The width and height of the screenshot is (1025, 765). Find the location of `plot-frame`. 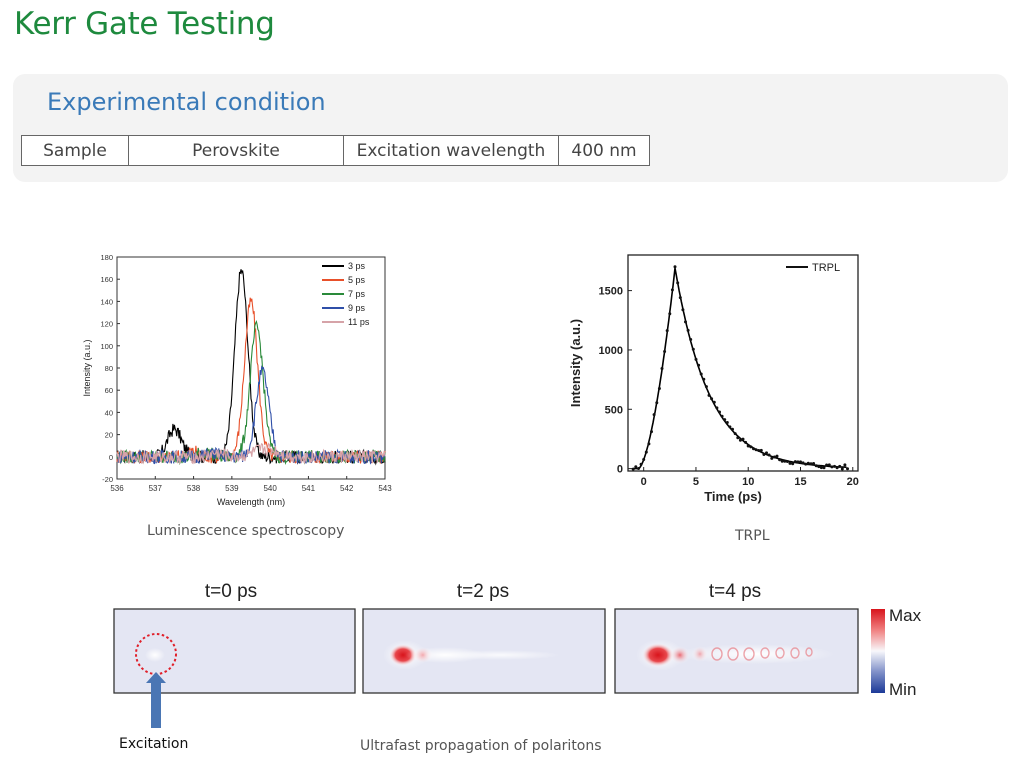

plot-frame is located at coordinates (743, 363).